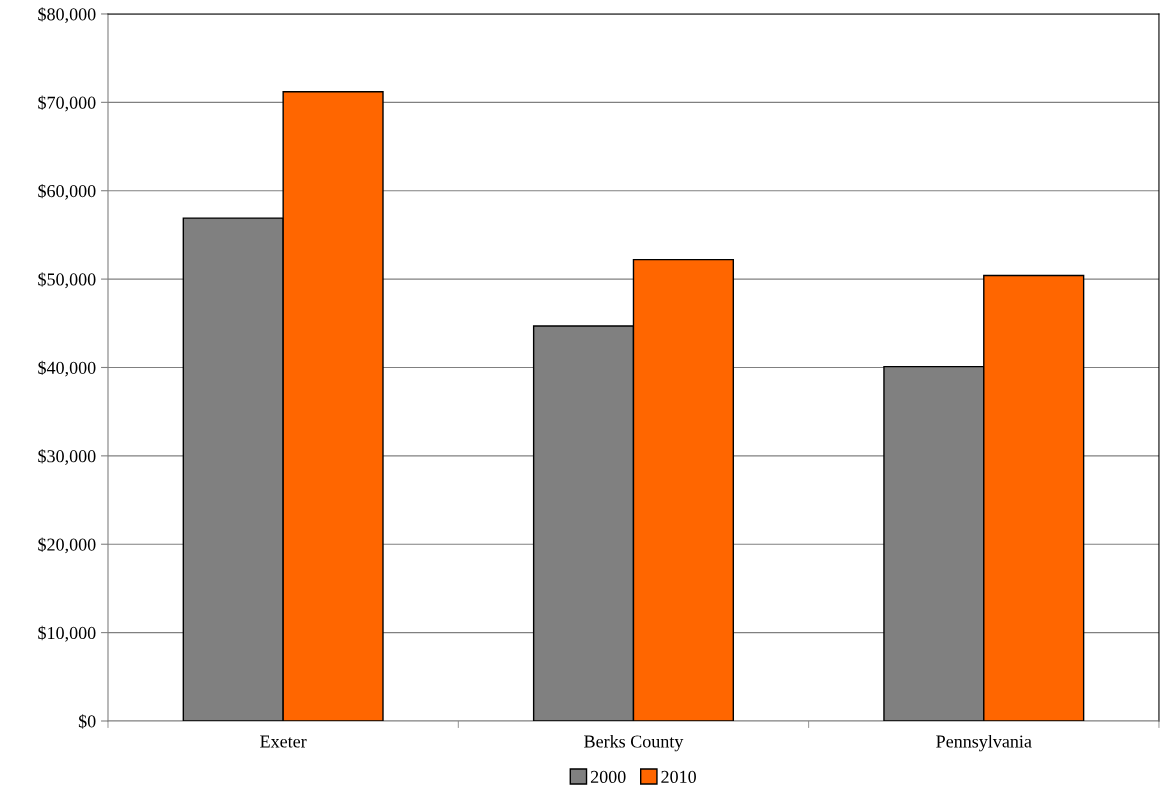 Image resolution: width=1160 pixels, height=798 pixels. I want to click on legend-label: 2010, so click(678, 776).